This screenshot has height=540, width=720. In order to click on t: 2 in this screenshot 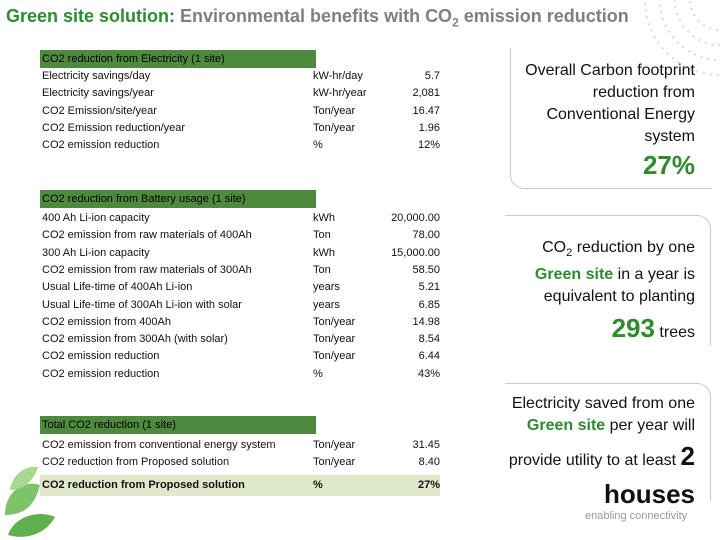, I will do `click(569, 253)`.